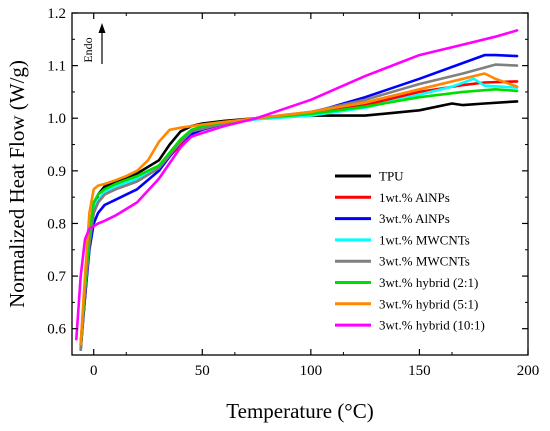  Describe the element at coordinates (56, 172) in the screenshot. I see `y-tick-label: 0.9` at that location.